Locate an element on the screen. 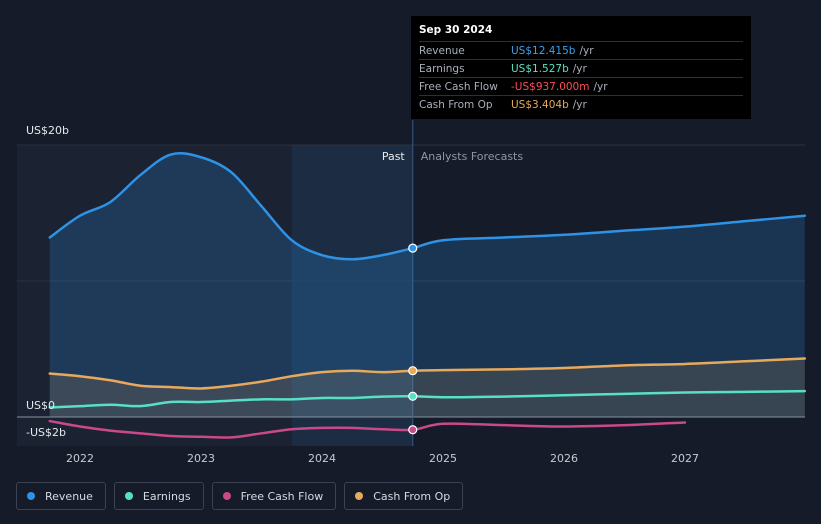 This screenshot has height=524, width=821. legend-item-free-cash-flow: Free Cash Flow is located at coordinates (274, 496).